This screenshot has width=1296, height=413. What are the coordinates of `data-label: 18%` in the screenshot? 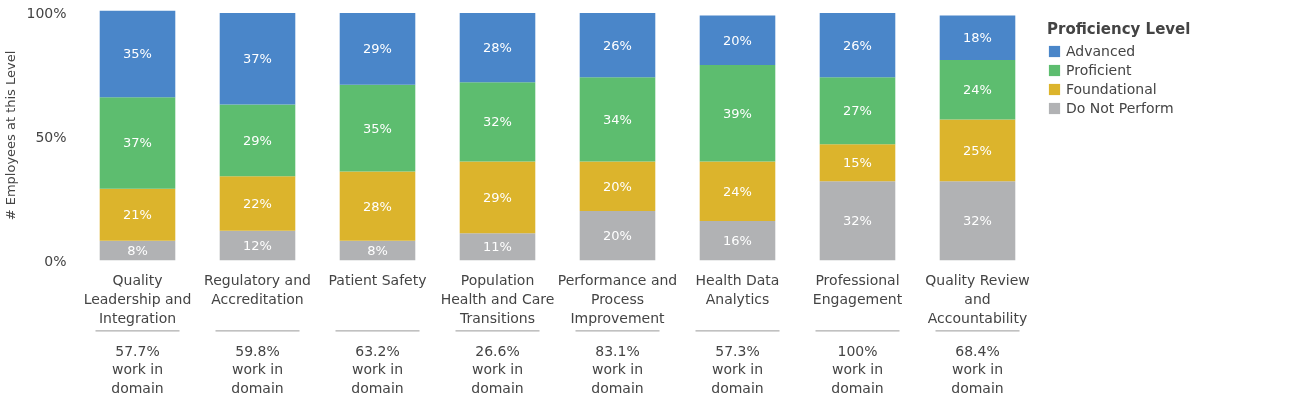 It's located at (977, 38).